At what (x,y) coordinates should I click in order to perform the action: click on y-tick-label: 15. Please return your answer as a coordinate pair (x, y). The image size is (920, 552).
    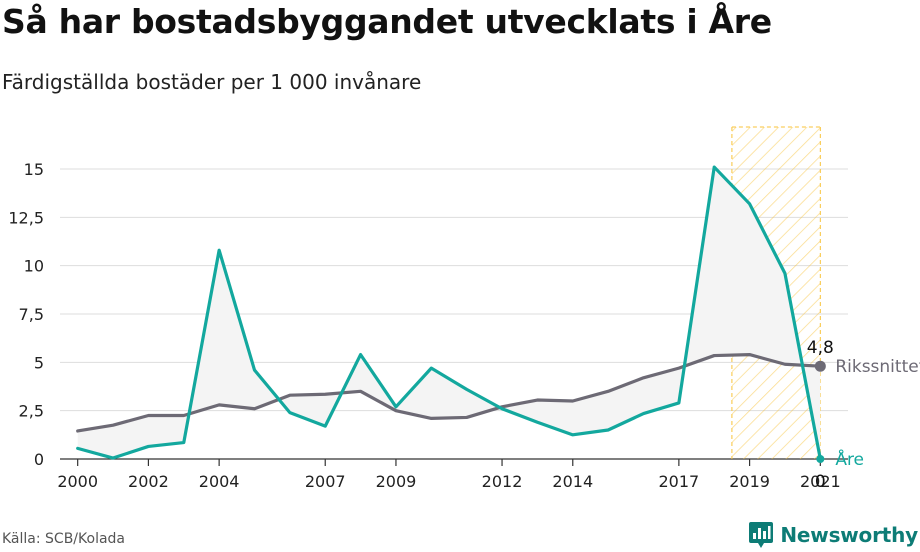
    Looking at the image, I should click on (34, 169).